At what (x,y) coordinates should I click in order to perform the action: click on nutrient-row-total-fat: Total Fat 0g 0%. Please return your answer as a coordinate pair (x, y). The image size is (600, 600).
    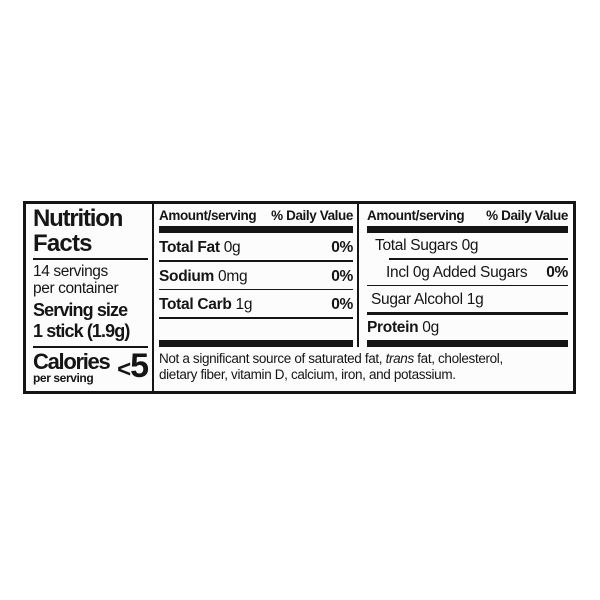
    Looking at the image, I should click on (256, 247).